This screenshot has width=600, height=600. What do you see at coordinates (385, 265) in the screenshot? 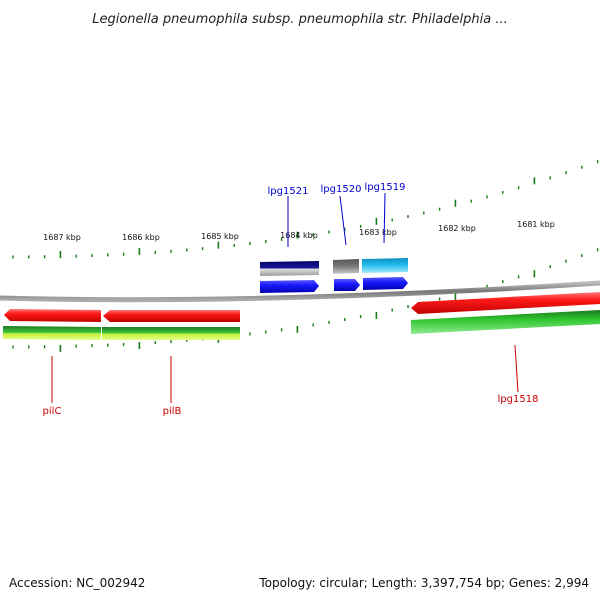
I see `cog-bar-lpg1519` at bounding box center [385, 265].